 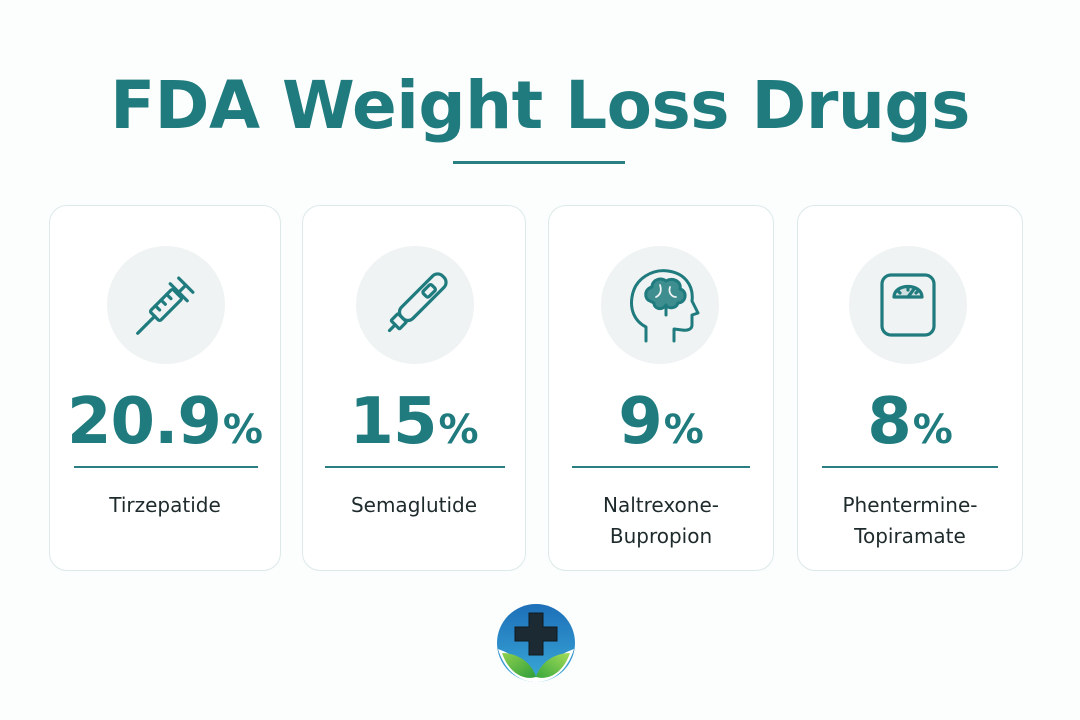 I want to click on weight-scale-icon, so click(x=908, y=305).